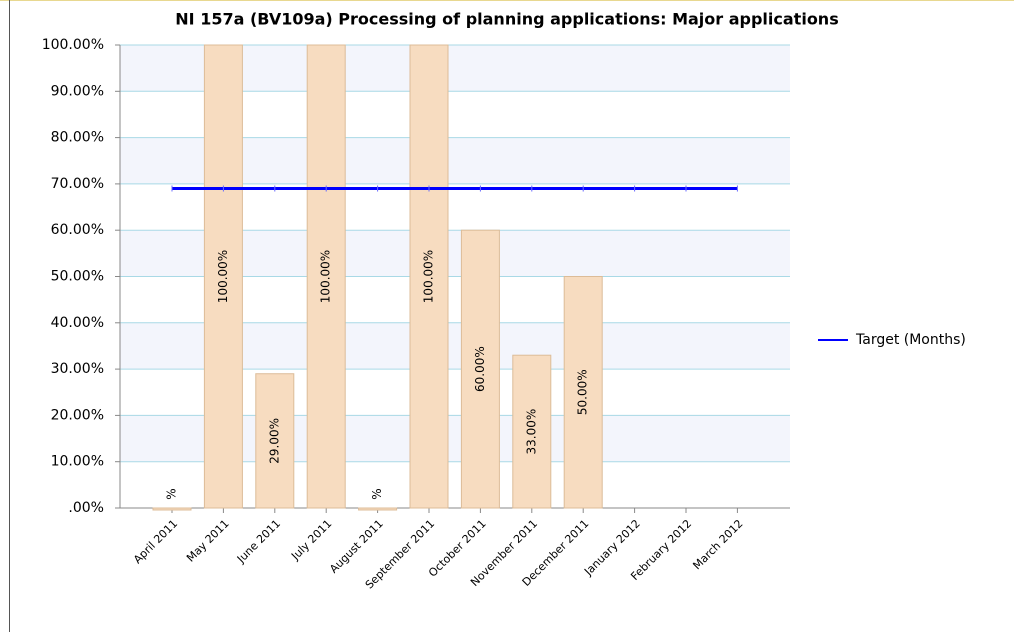 The height and width of the screenshot is (632, 1014). I want to click on y-tick-label: 70.00%, so click(77, 184).